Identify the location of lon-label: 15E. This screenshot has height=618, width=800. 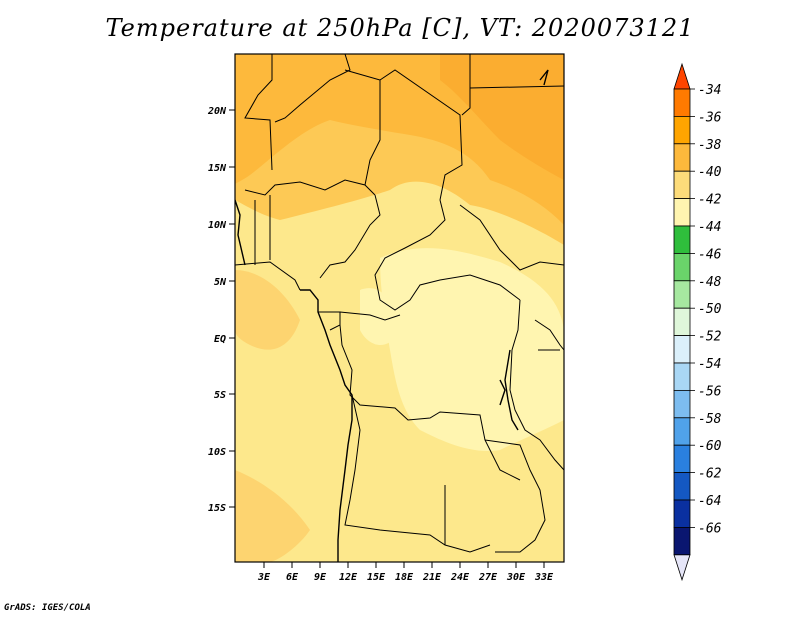
(376, 577).